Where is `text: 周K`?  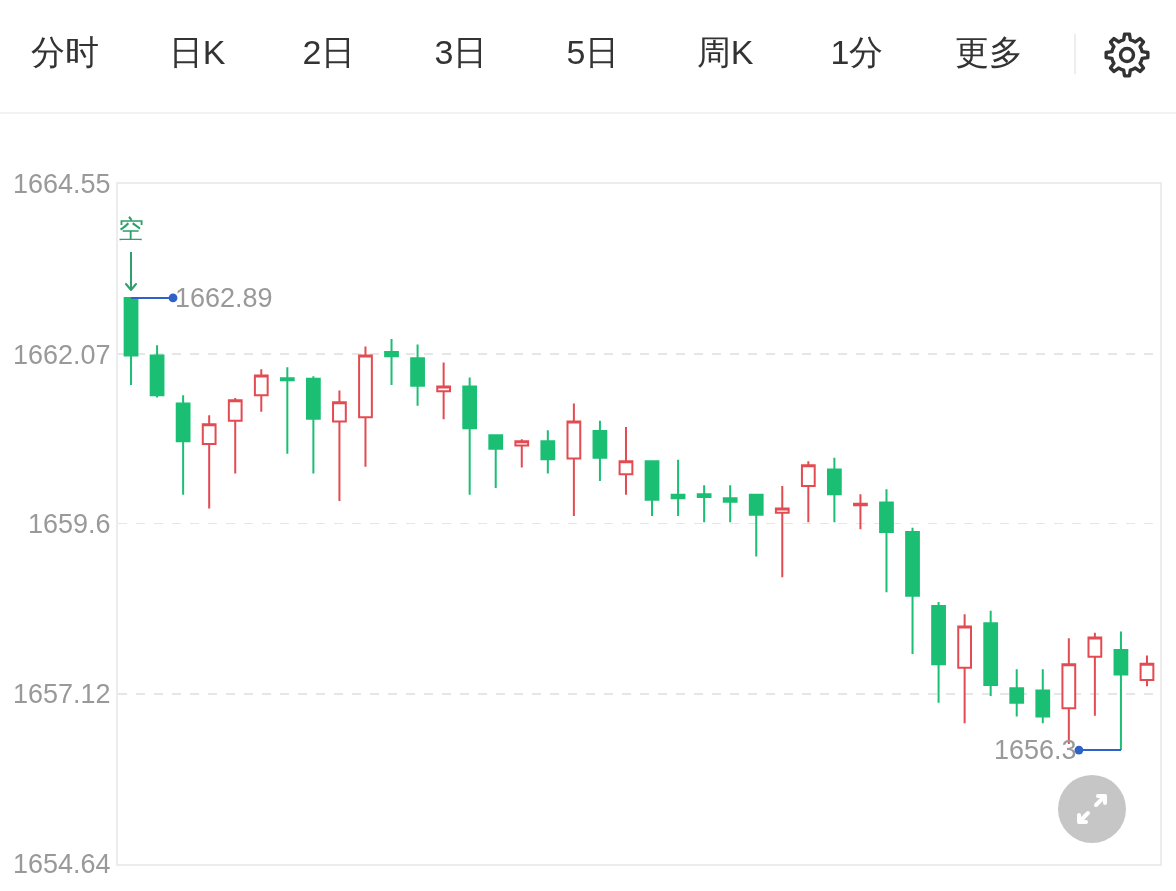 text: 周K is located at coordinates (725, 52).